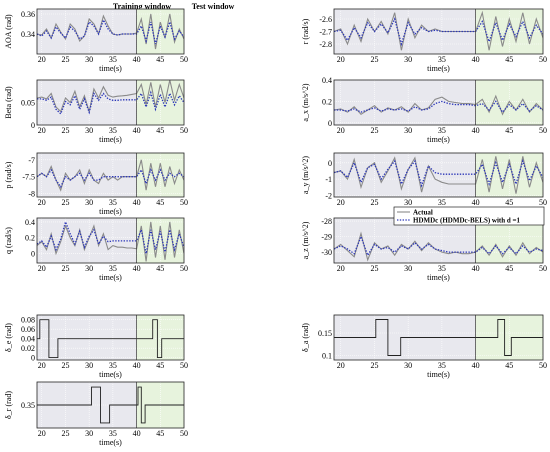 The height and width of the screenshot is (452, 550). I want to click on model-series-line-q, so click(110, 236).